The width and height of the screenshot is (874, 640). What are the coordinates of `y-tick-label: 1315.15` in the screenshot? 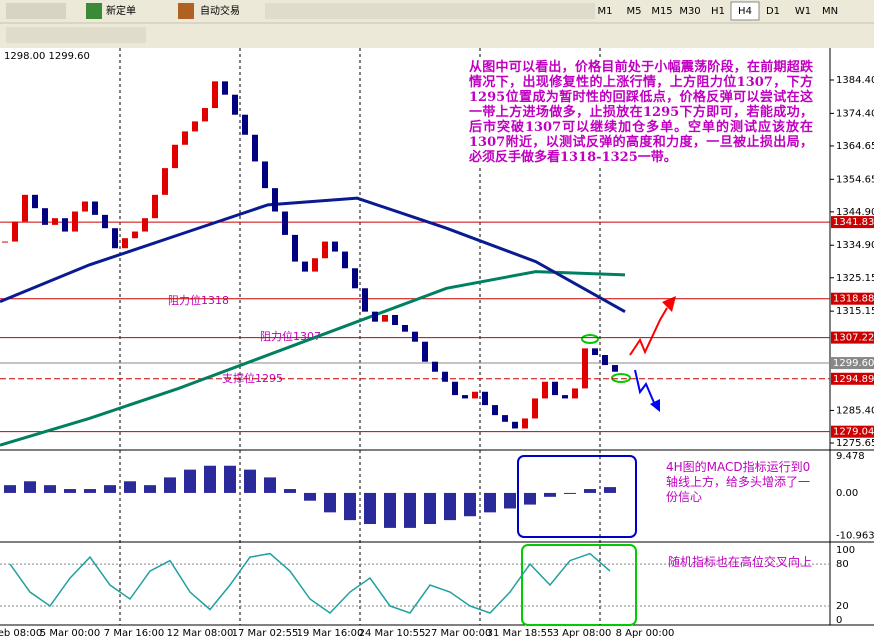 It's located at (855, 311).